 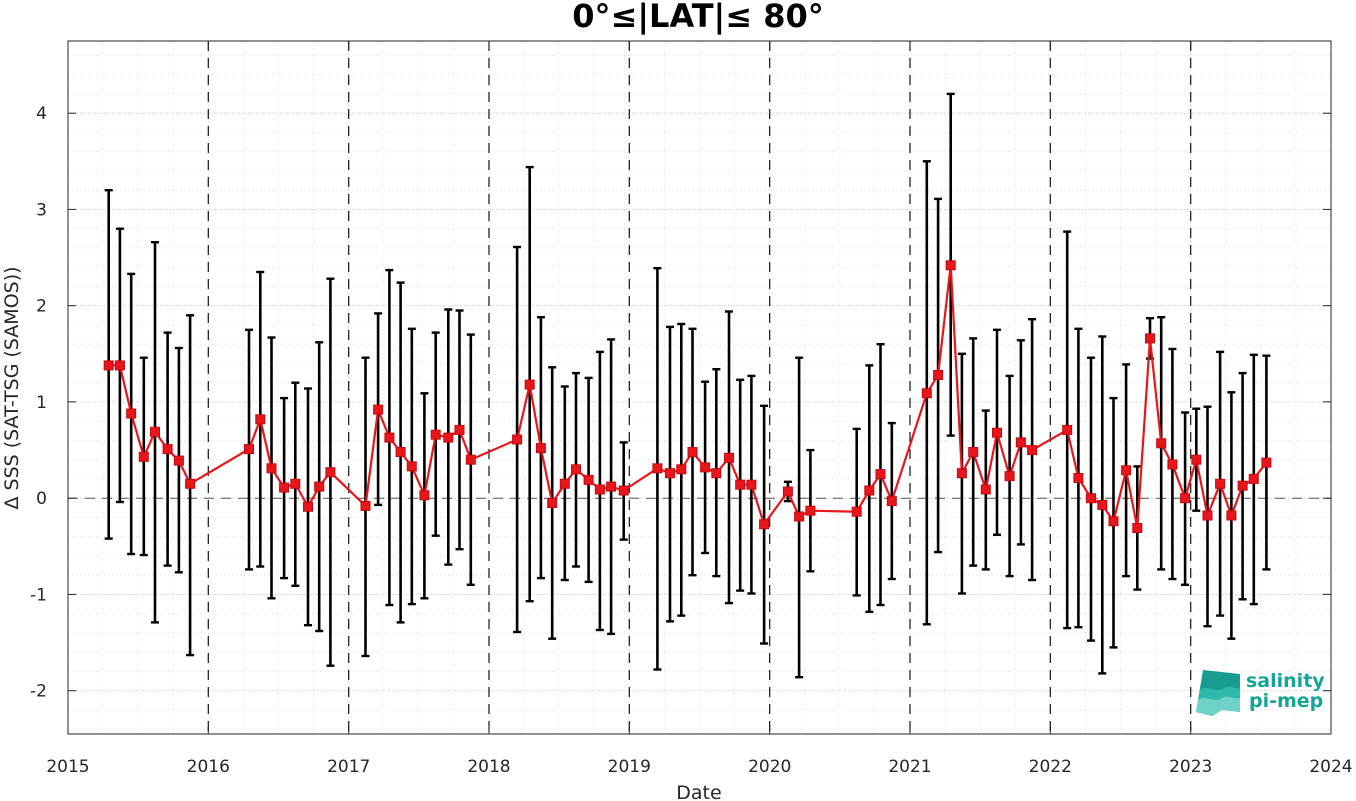 What do you see at coordinates (38, 595) in the screenshot?
I see `y-tick-label: -1` at bounding box center [38, 595].